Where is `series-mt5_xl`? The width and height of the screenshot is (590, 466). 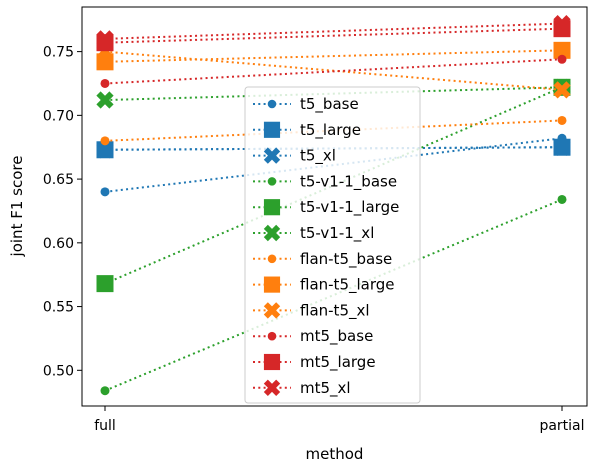 series-mt5_xl is located at coordinates (333, 31).